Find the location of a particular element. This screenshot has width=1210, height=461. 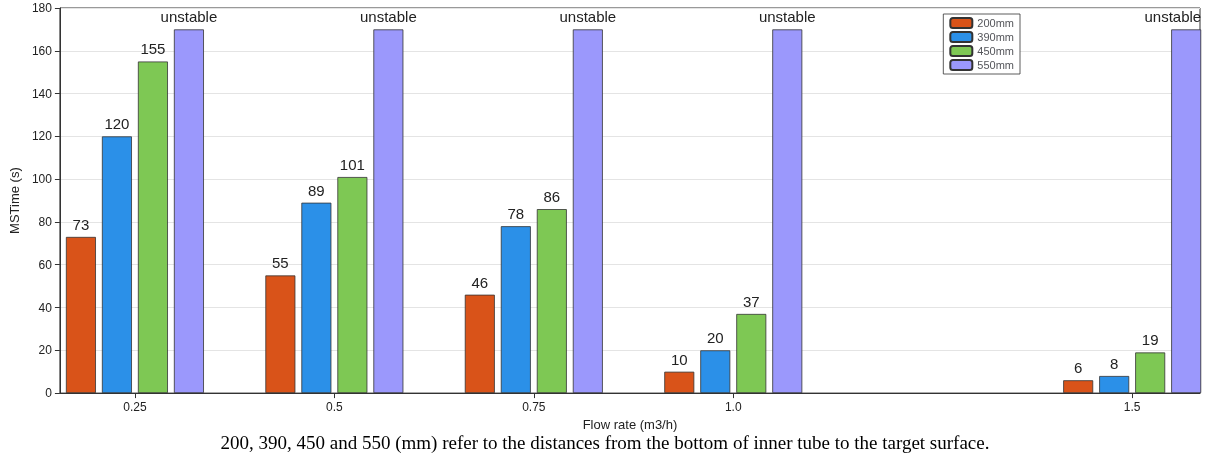

x-axis-title: Flow rate (m3/h) is located at coordinates (630, 424).